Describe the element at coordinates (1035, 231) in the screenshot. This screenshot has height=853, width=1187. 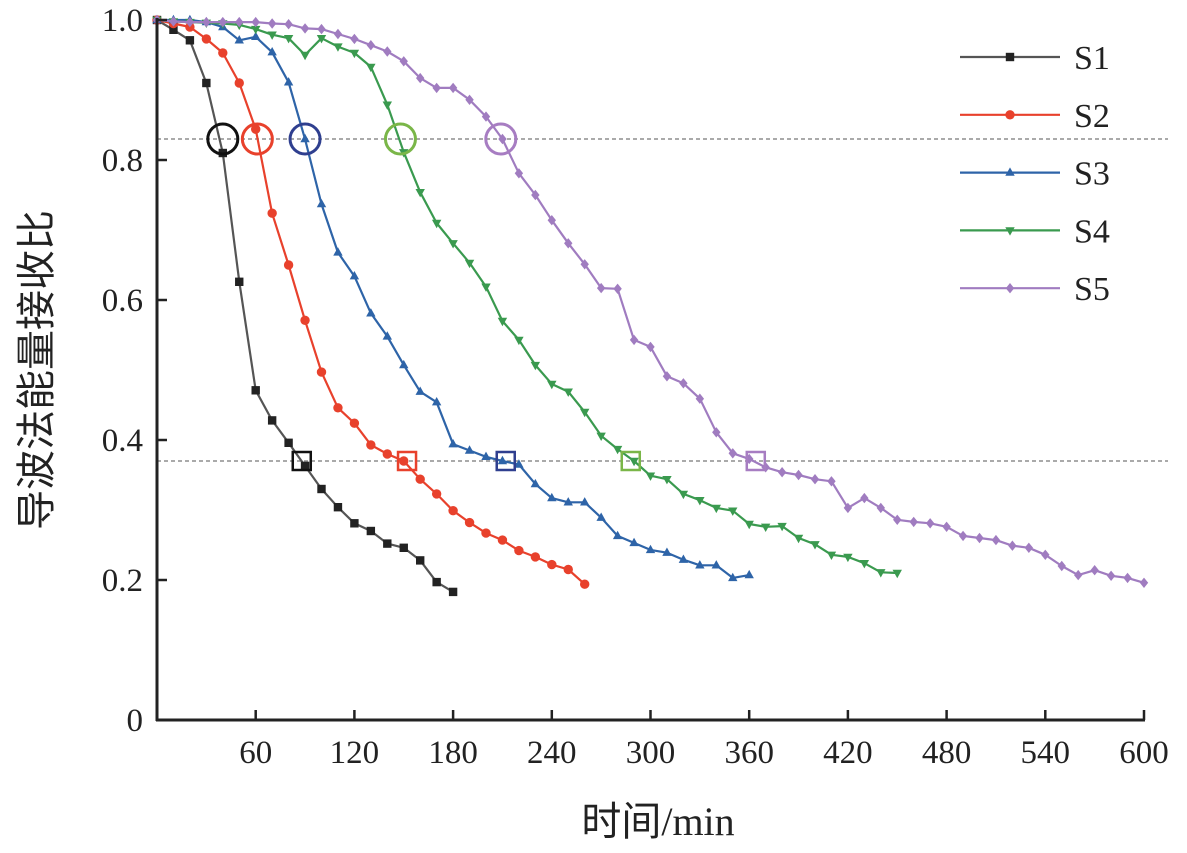
I see `legend-item-s4: S4` at that location.